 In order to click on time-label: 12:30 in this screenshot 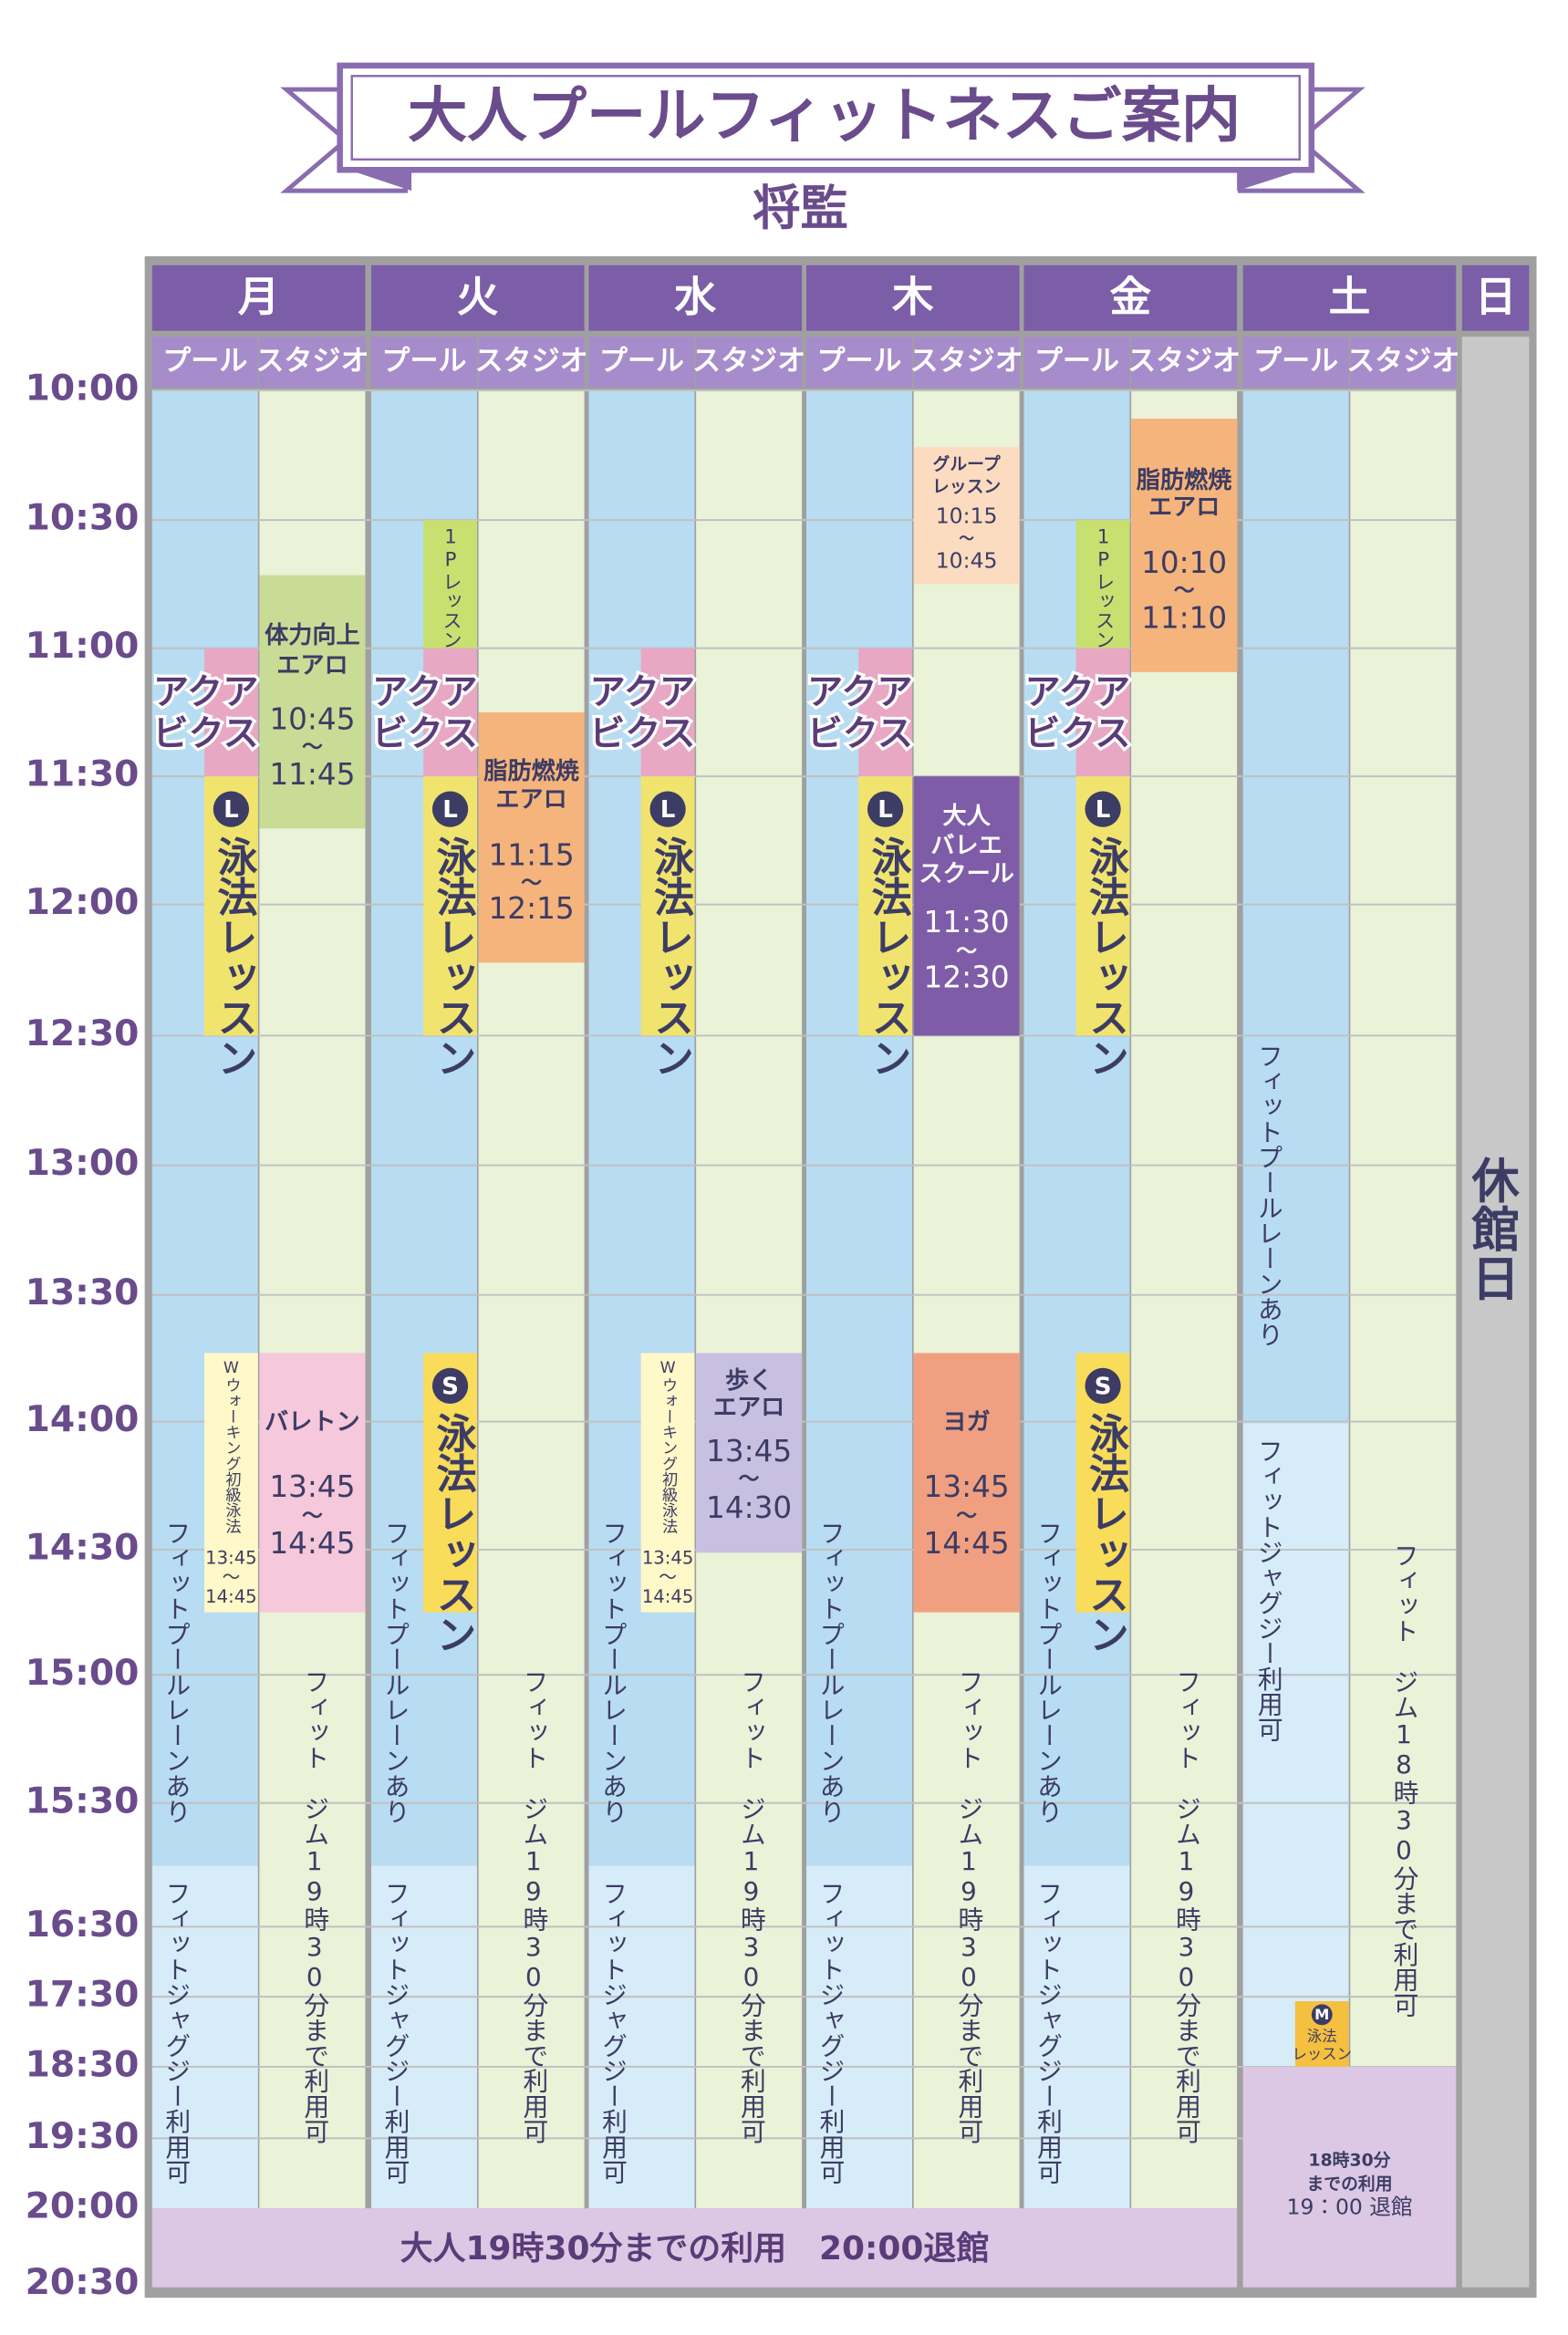, I will do `click(83, 1033)`.